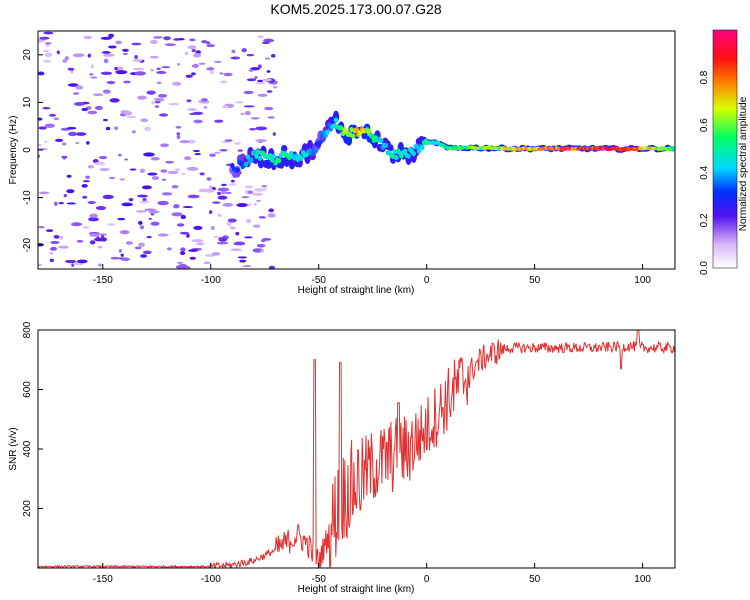 The image size is (750, 600). I want to click on y-tick-label: 400, so click(27, 448).